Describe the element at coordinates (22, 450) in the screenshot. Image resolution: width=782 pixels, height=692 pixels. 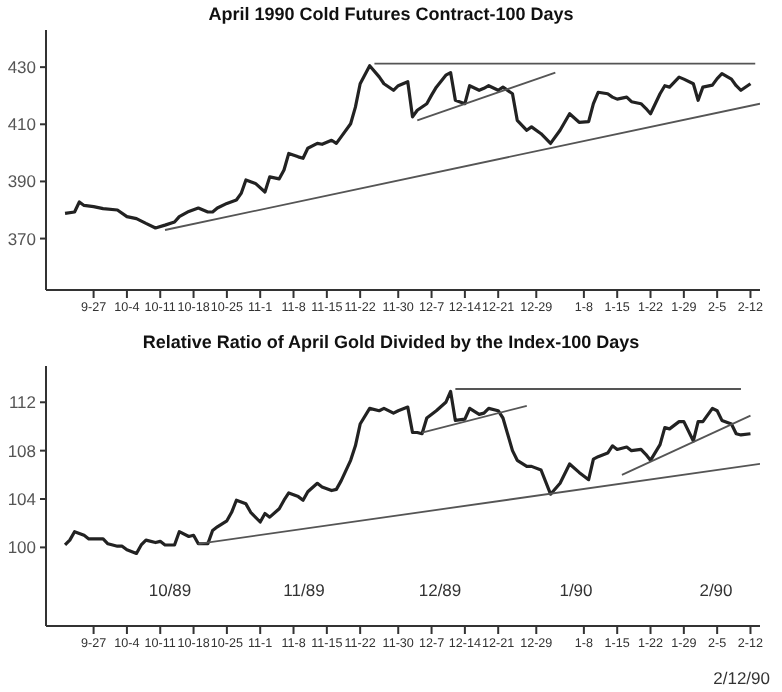
I see `y-tick-label: 108` at that location.